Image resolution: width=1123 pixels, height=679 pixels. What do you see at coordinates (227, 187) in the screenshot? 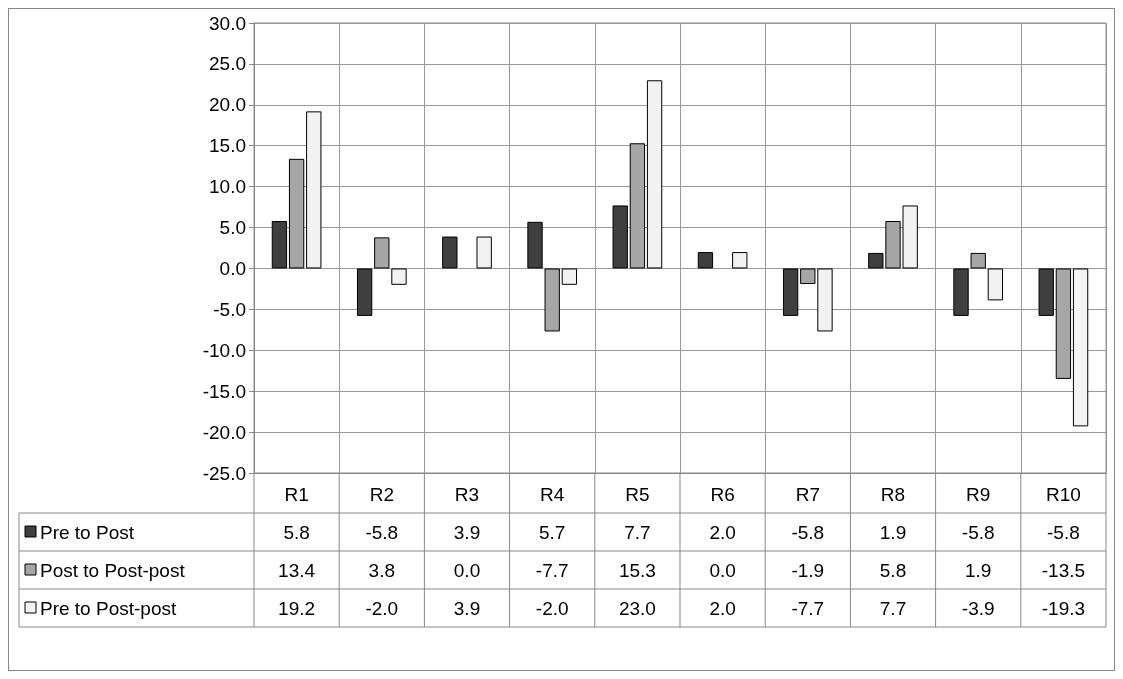
I see `y-tick-label: 10.0` at bounding box center [227, 187].